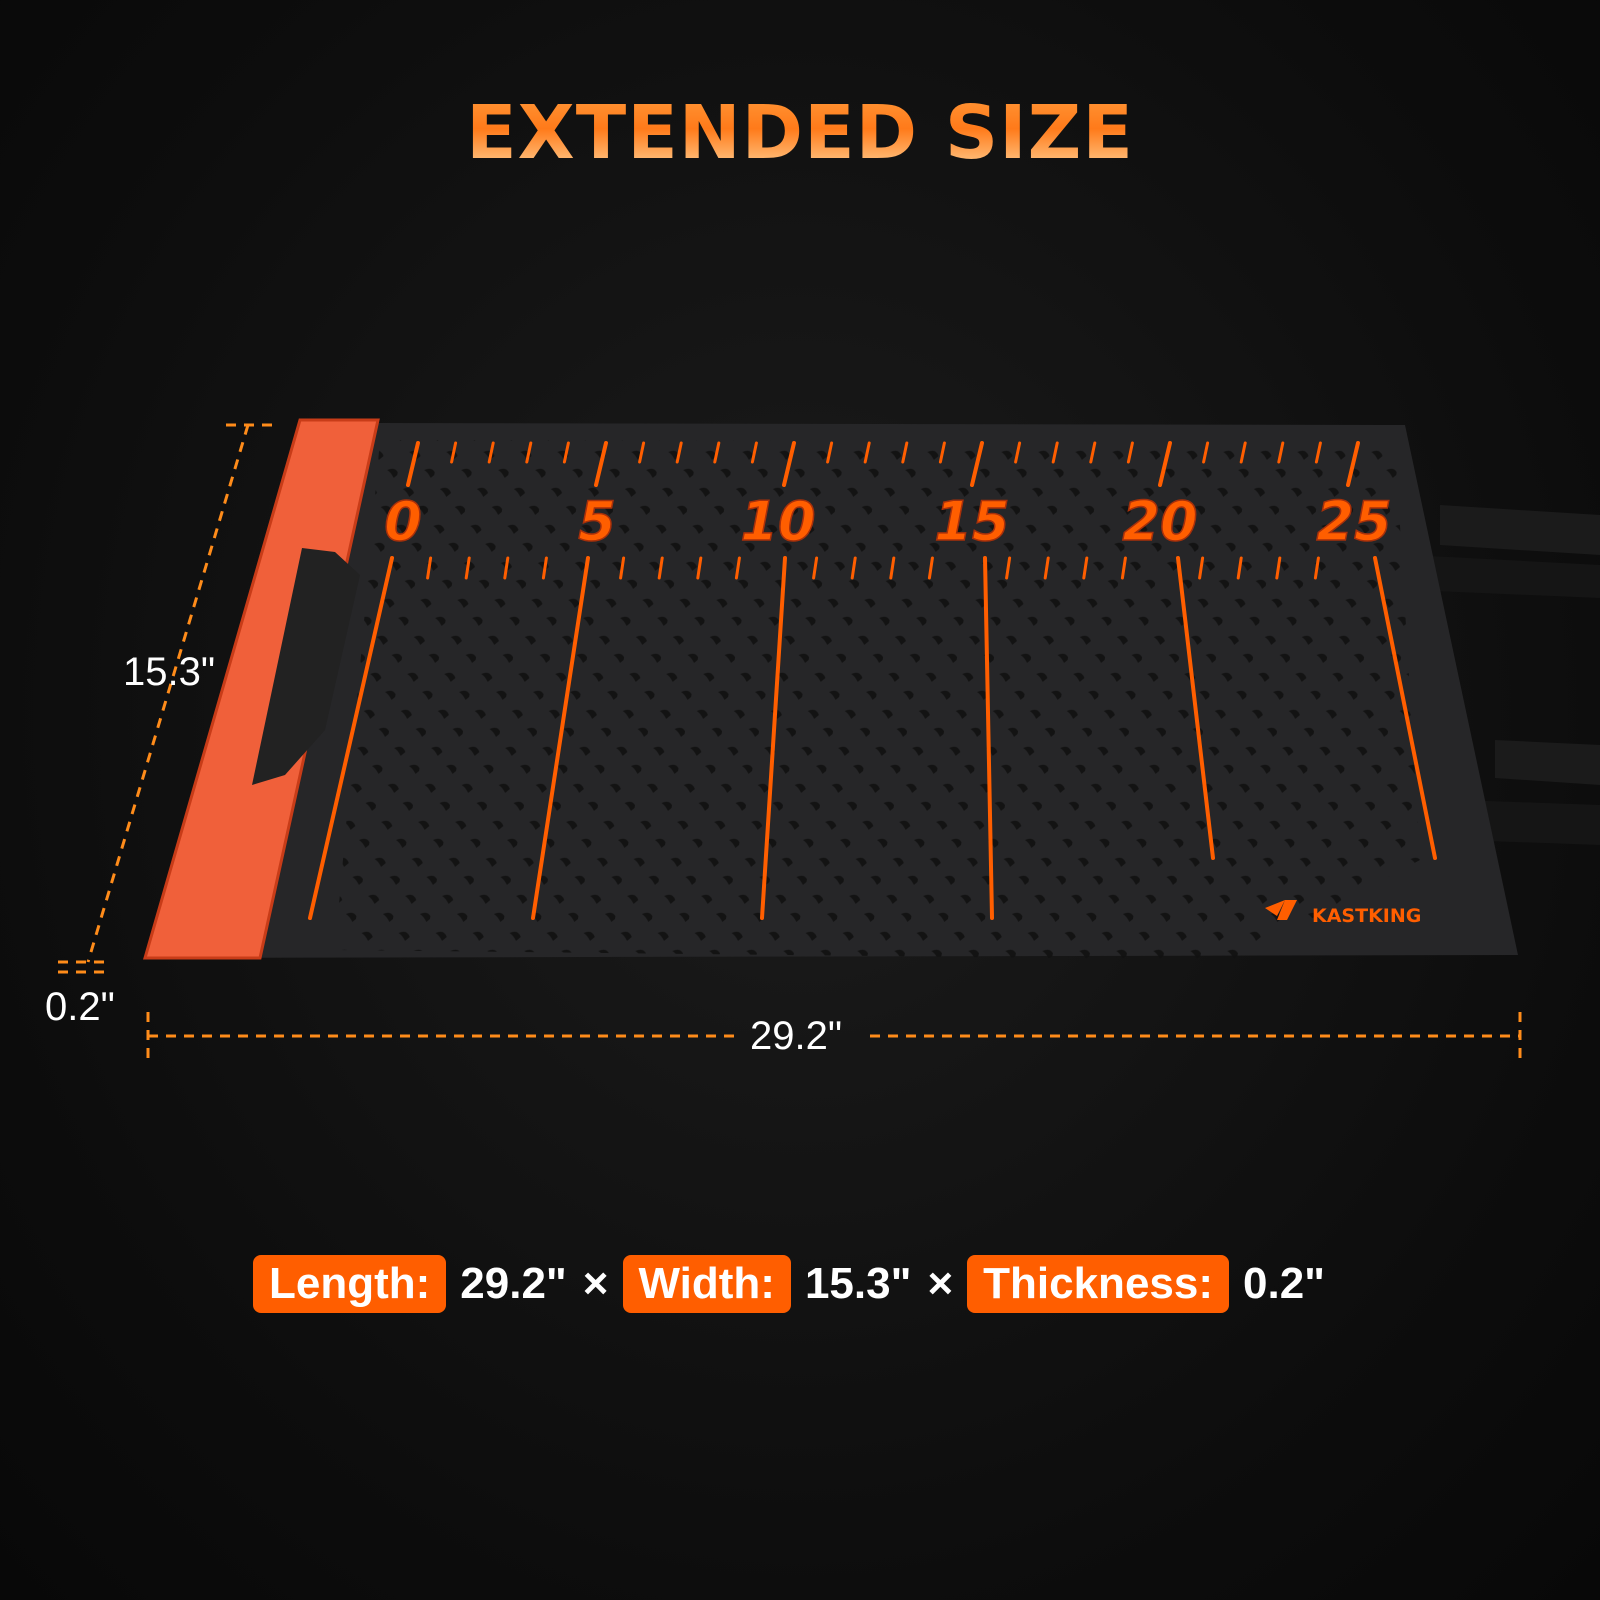 The width and height of the screenshot is (1600, 1600). What do you see at coordinates (350, 1284) in the screenshot?
I see `length-tag: Length:` at bounding box center [350, 1284].